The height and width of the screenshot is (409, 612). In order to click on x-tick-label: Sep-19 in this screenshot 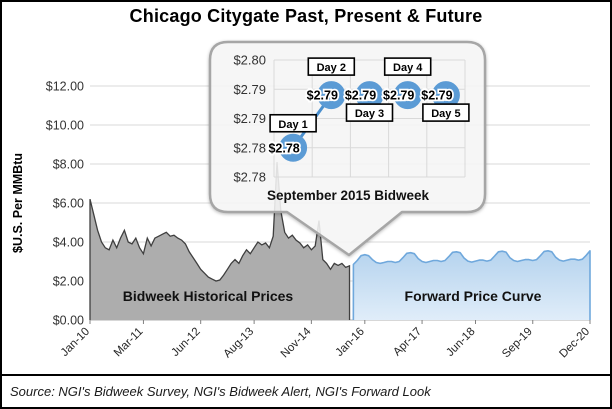, I will do `click(517, 343)`.